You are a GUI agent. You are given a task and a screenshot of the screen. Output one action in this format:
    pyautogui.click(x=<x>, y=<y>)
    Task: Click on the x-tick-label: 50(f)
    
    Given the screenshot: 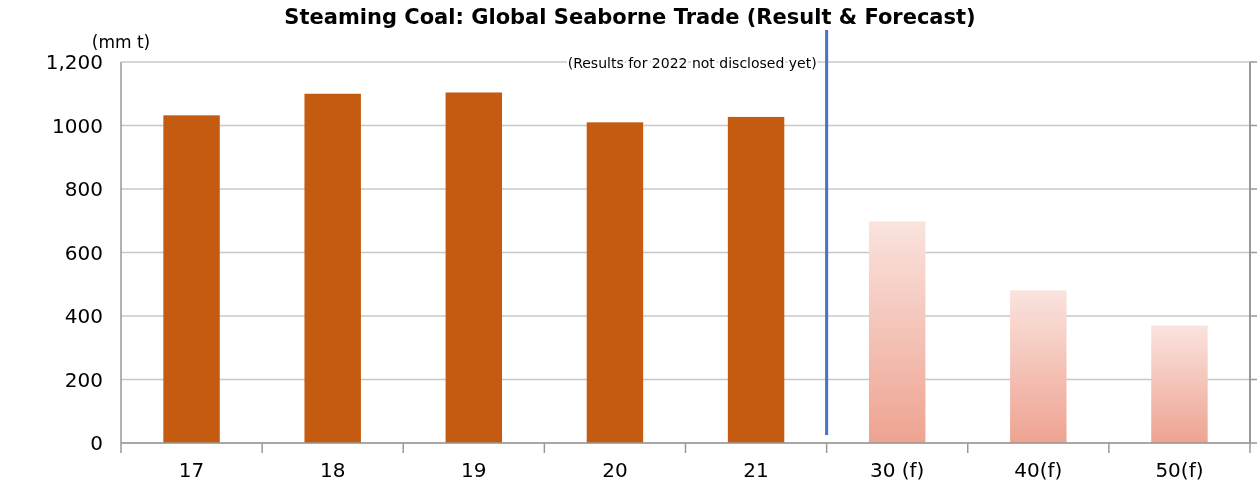 What is the action you would take?
    pyautogui.click(x=1179, y=470)
    